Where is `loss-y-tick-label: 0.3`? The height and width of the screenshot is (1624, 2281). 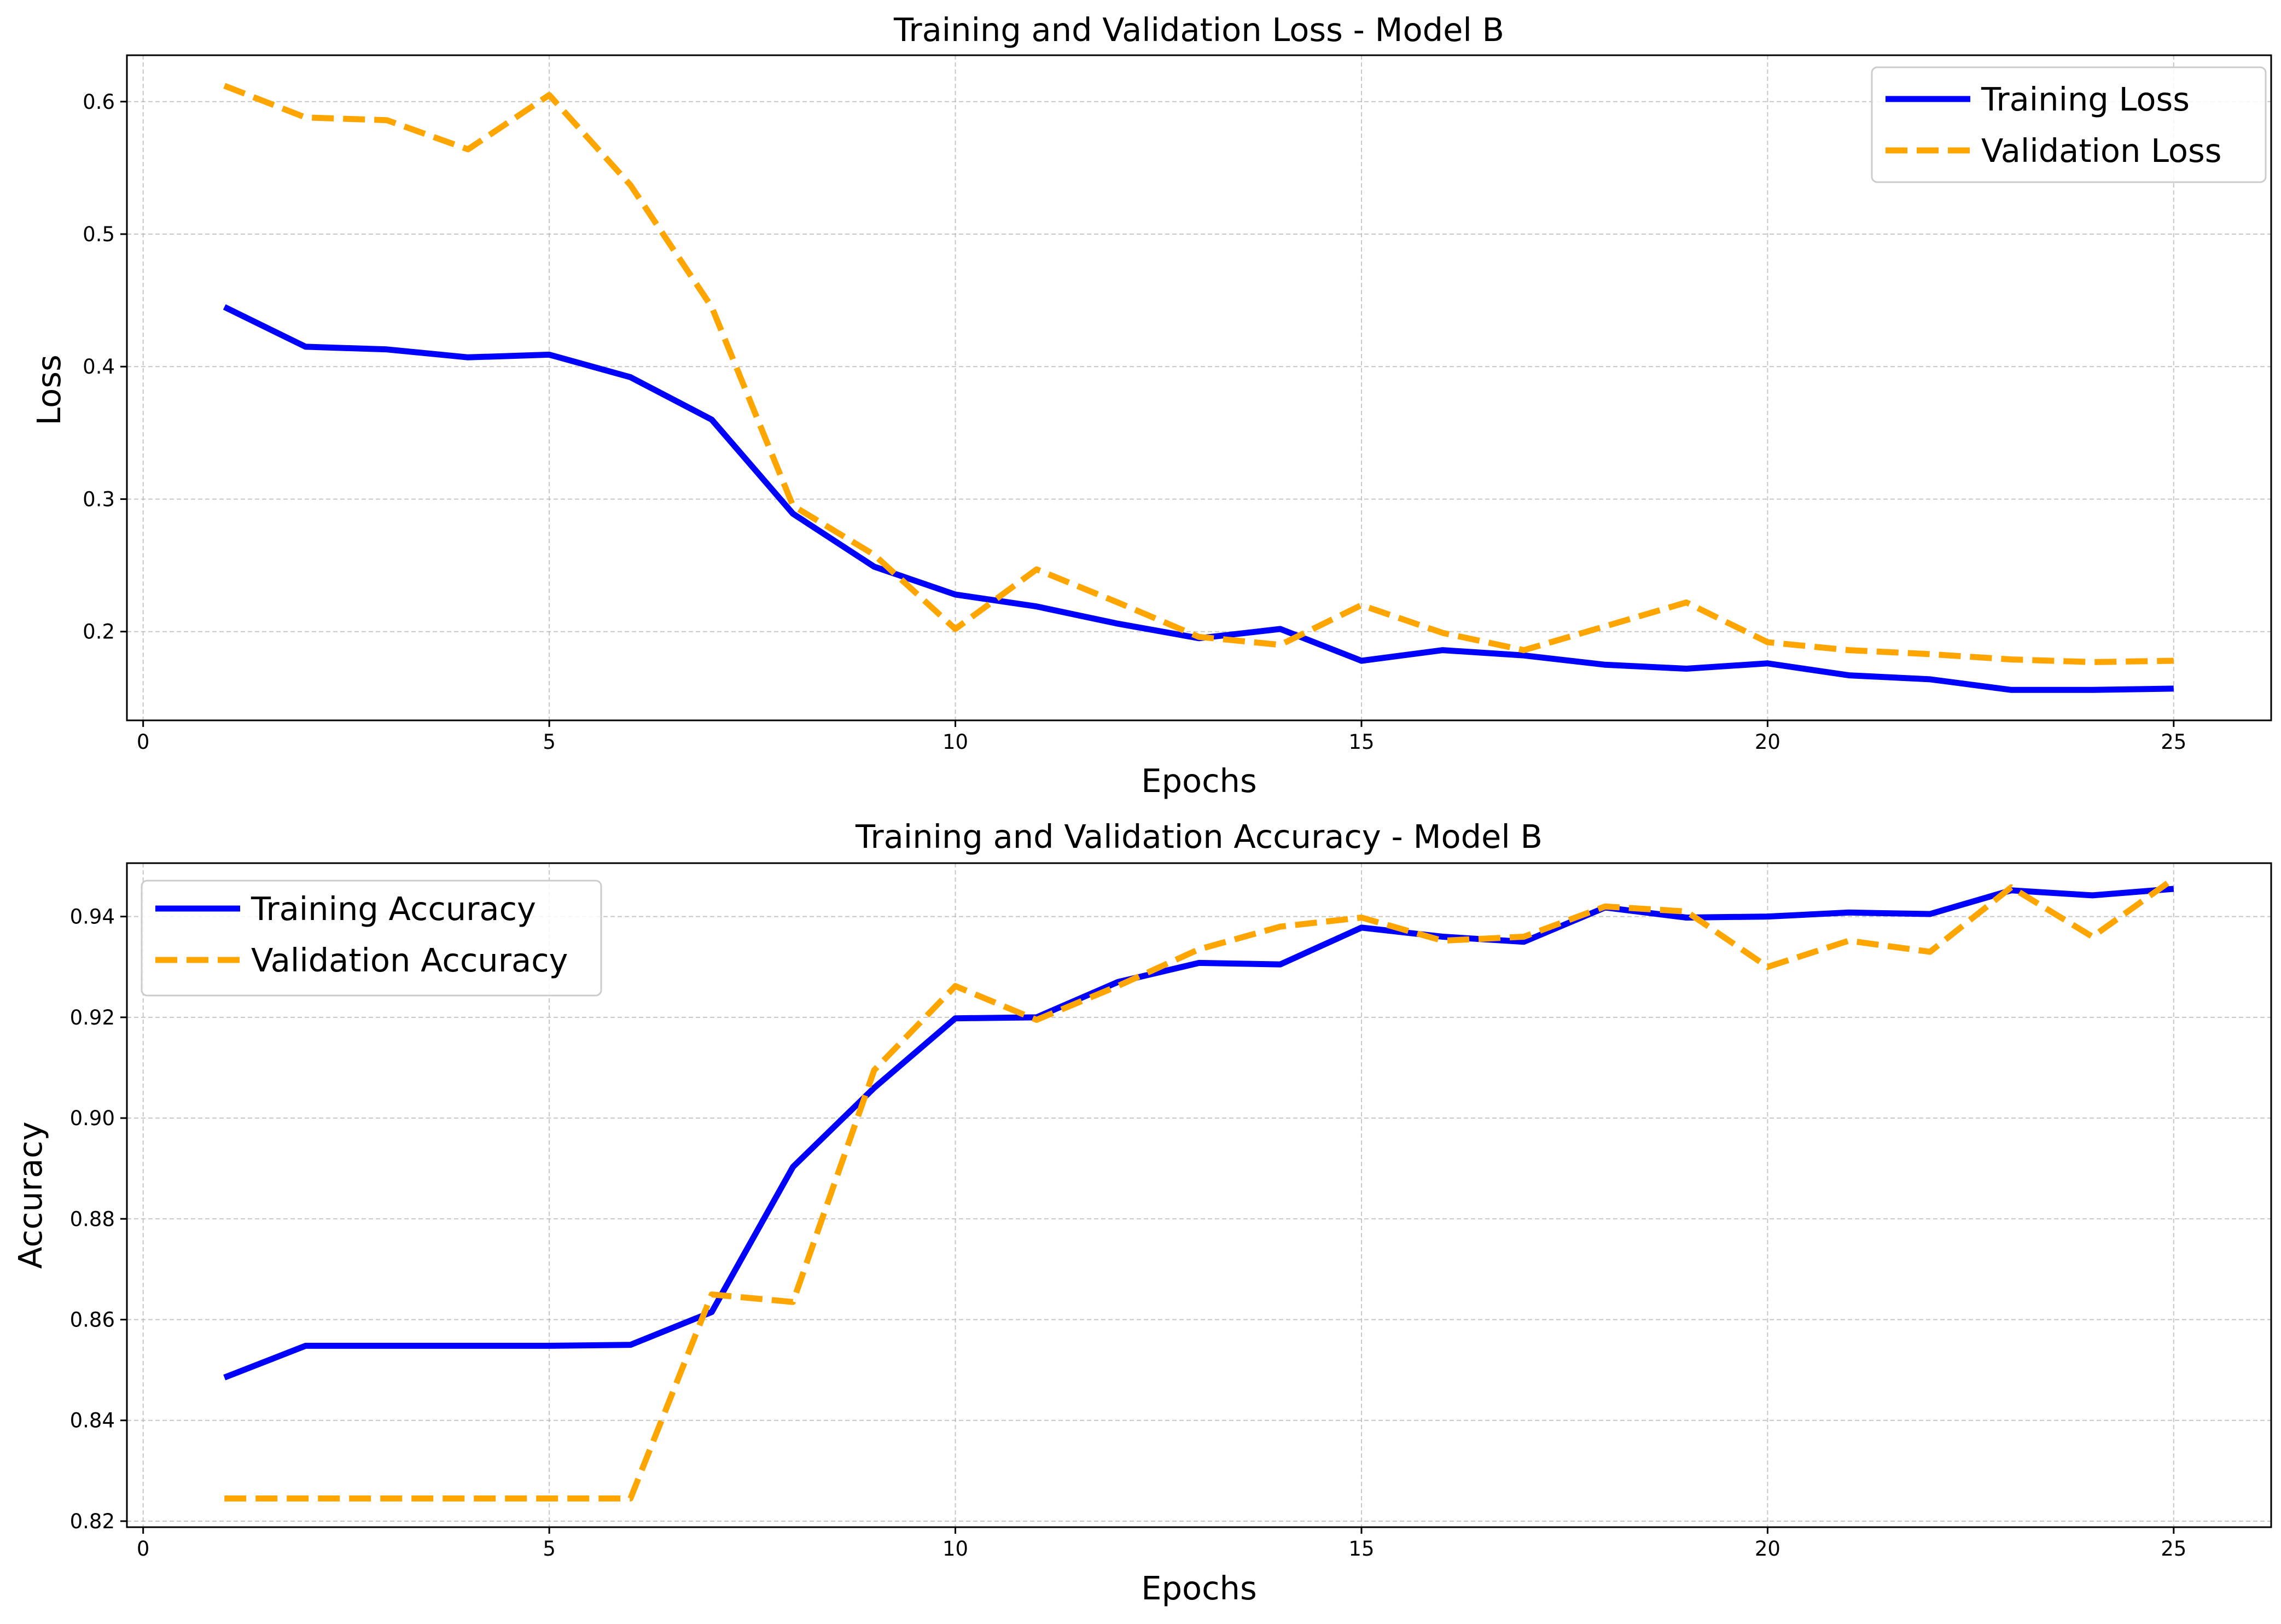 loss-y-tick-label: 0.3 is located at coordinates (99, 499).